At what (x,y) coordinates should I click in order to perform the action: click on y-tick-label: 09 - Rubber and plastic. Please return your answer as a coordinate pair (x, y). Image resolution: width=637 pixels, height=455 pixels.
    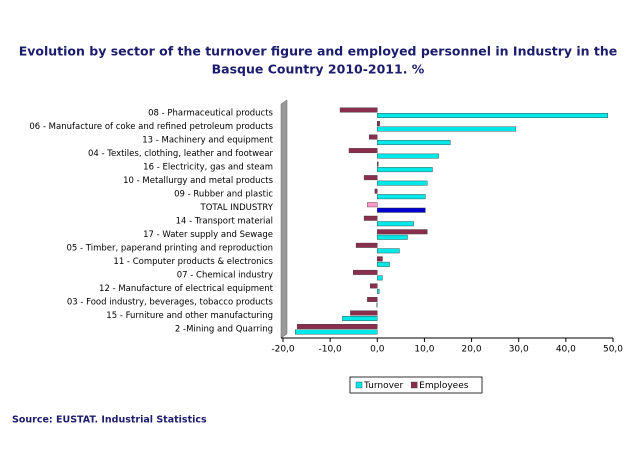
    Looking at the image, I should click on (223, 194).